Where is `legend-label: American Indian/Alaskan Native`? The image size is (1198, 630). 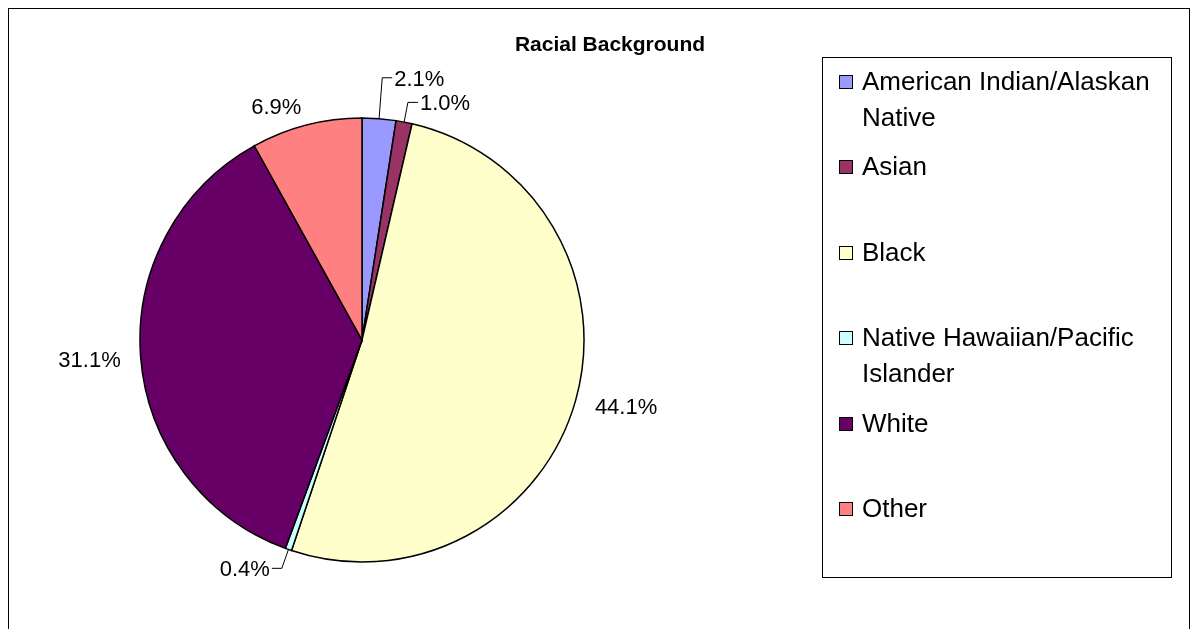 legend-label: American Indian/Alaskan Native is located at coordinates (1006, 99).